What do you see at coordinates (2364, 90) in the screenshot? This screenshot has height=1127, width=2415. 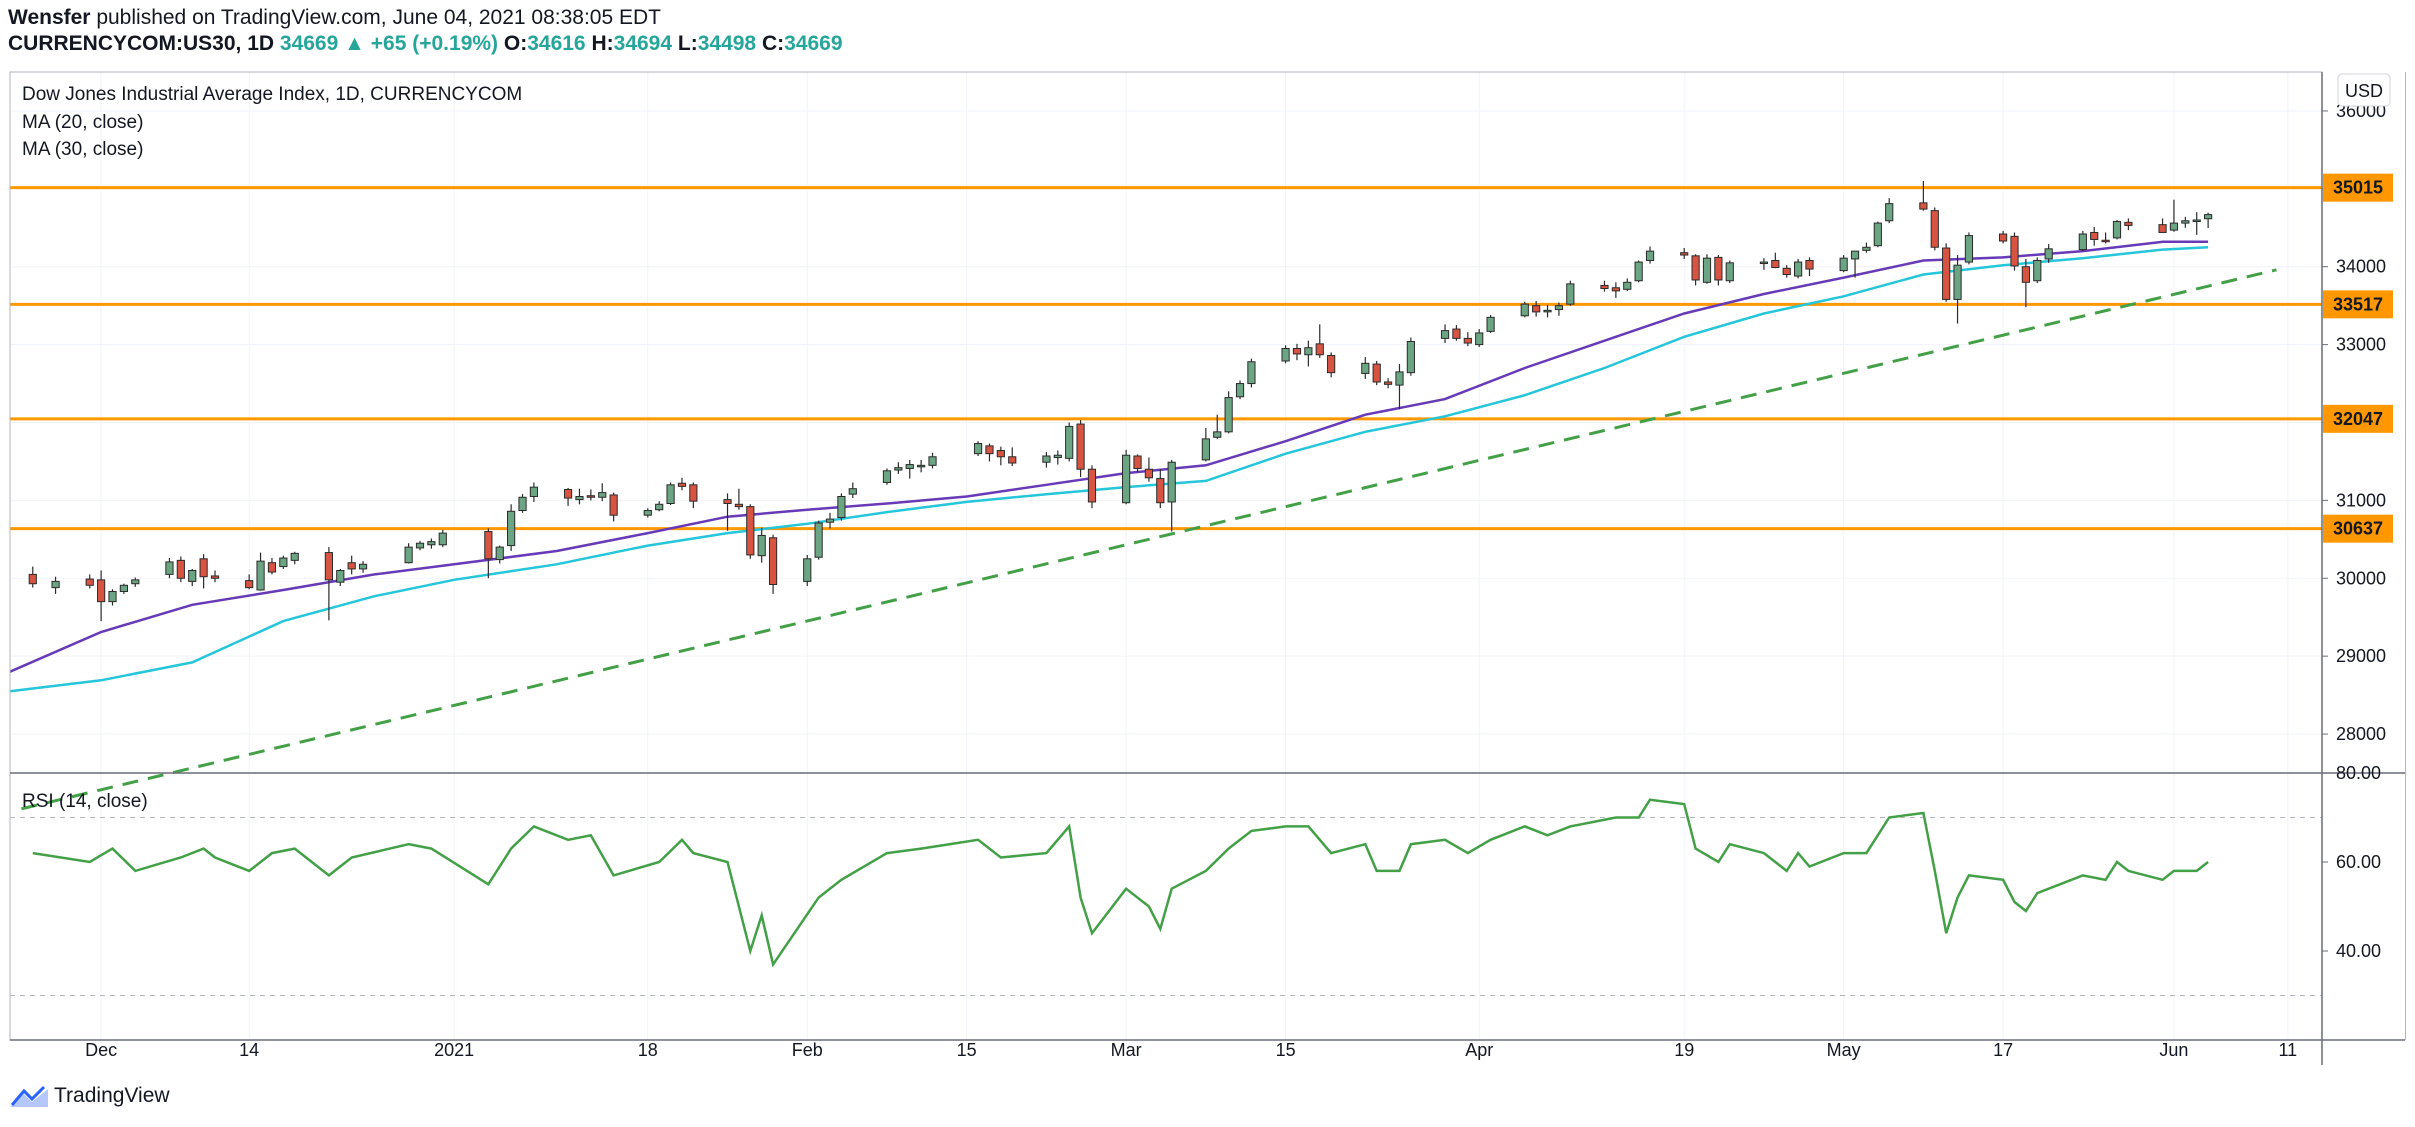 I see `currency-button` at bounding box center [2364, 90].